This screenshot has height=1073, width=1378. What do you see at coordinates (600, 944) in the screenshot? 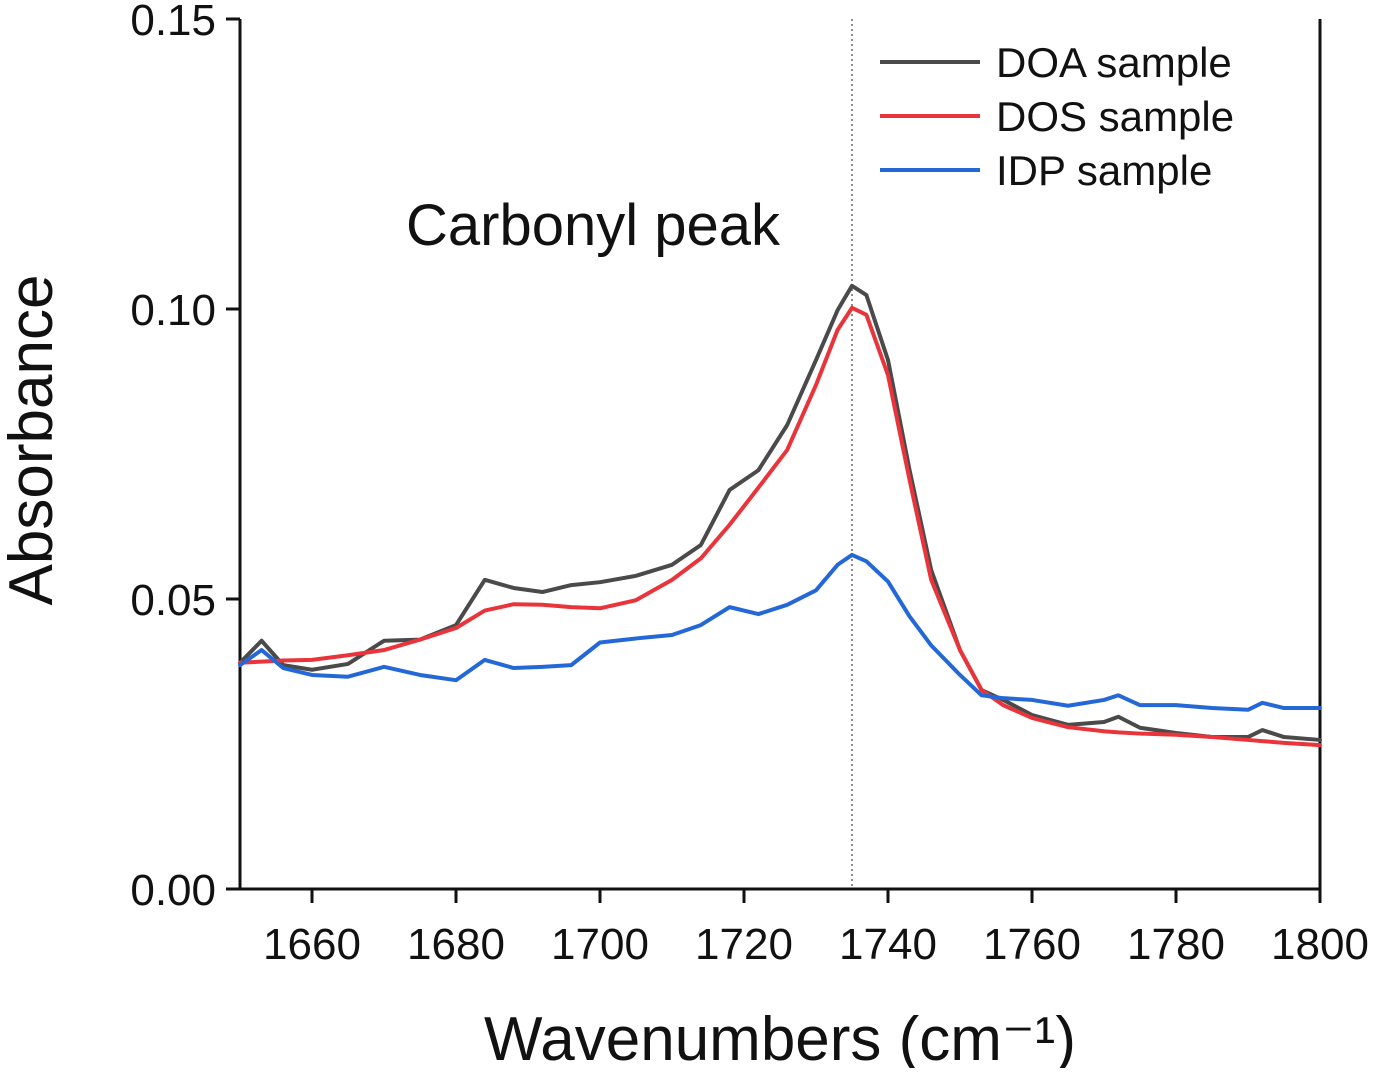
I see `x-tick-label: 1700` at bounding box center [600, 944].